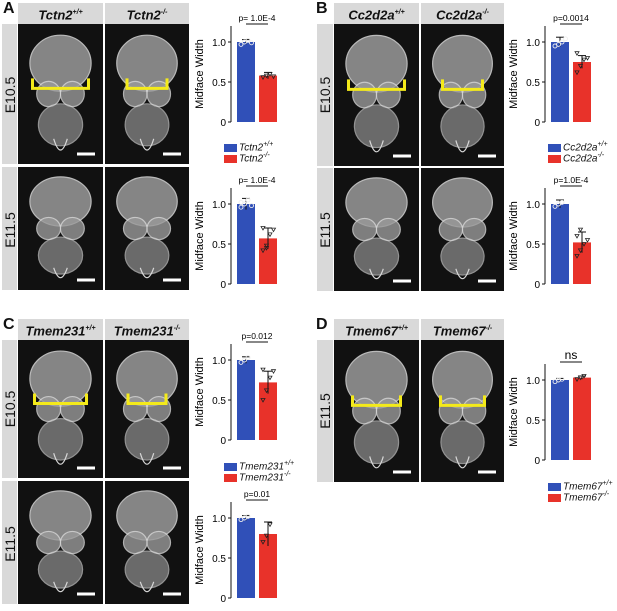  I want to click on panel-letter-a: A, so click(9, 8).